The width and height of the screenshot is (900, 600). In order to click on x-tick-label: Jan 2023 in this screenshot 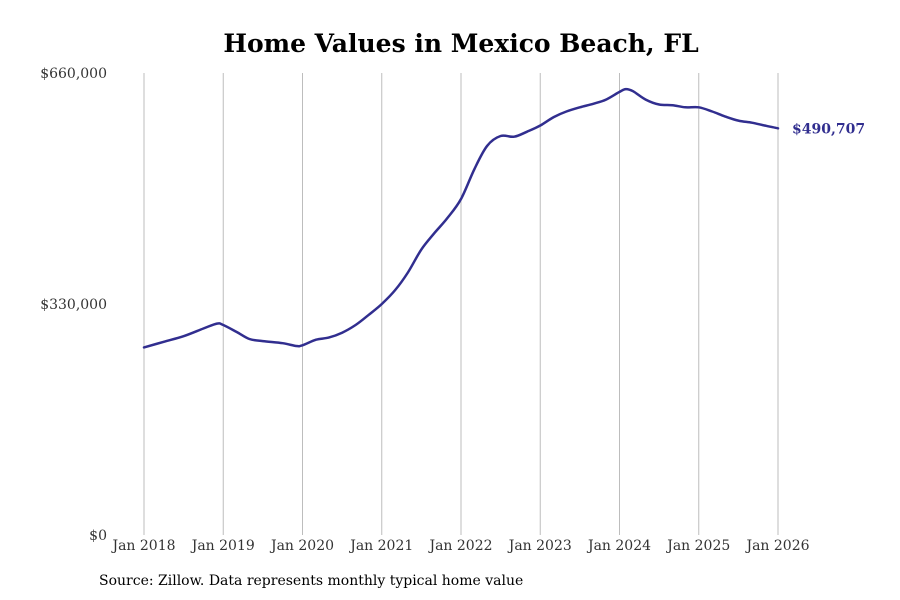, I will do `click(539, 546)`.